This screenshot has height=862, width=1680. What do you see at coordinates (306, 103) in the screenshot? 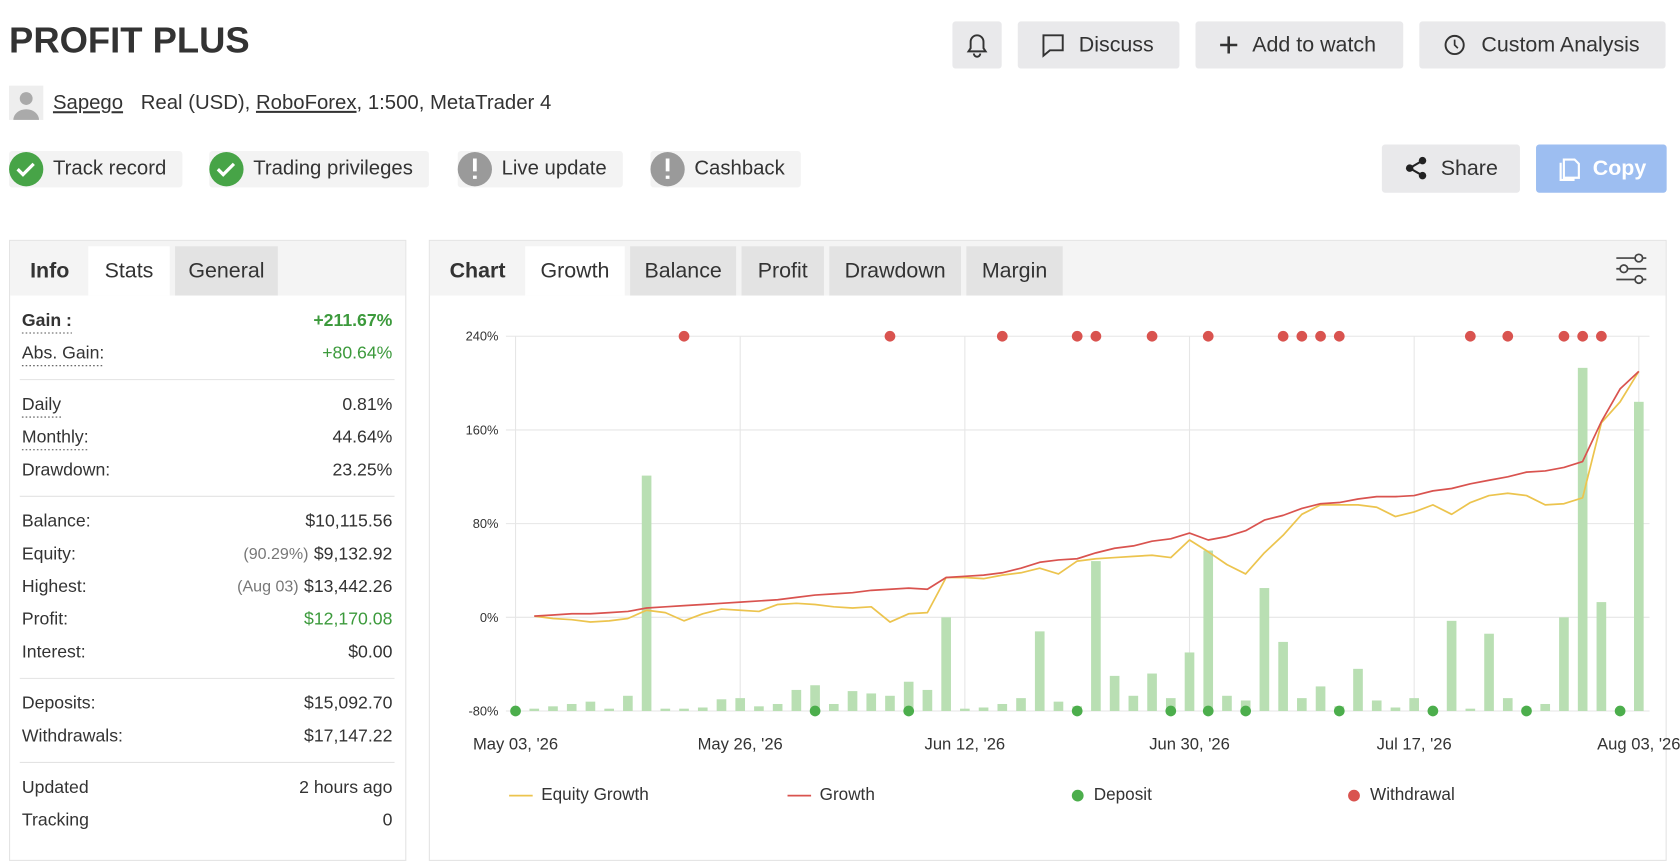
I see `broker-link: RoboForex` at bounding box center [306, 103].